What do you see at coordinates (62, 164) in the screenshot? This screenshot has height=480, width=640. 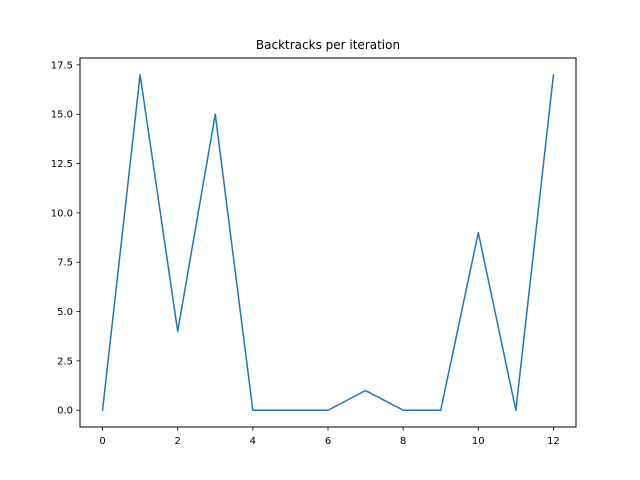 I see `y-tick-label: 12.5` at bounding box center [62, 164].